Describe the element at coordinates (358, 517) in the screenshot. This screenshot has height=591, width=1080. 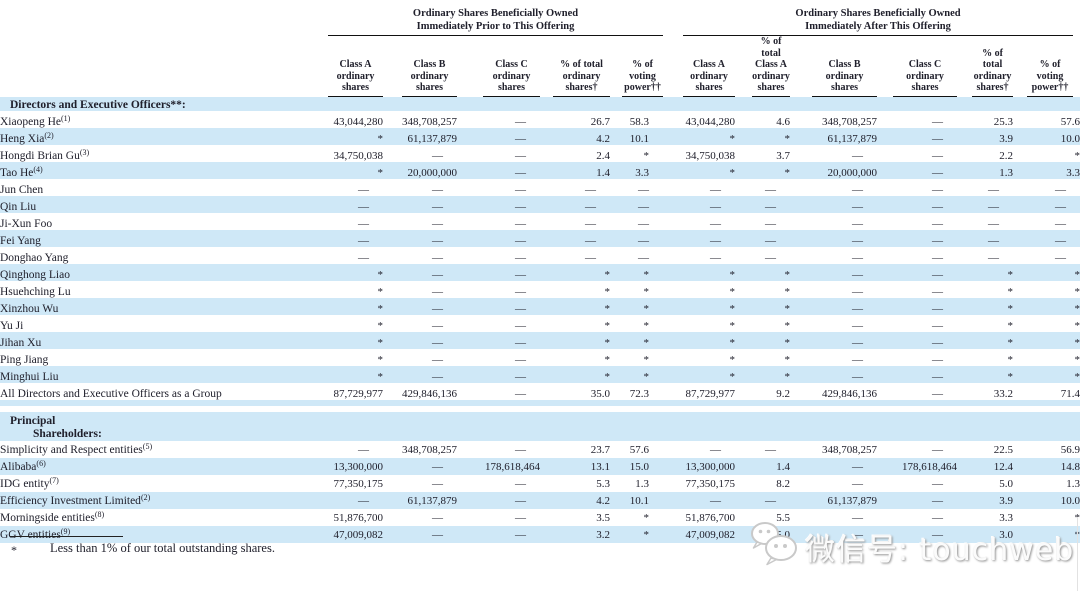
I see `cell: 51,876,700` at that location.